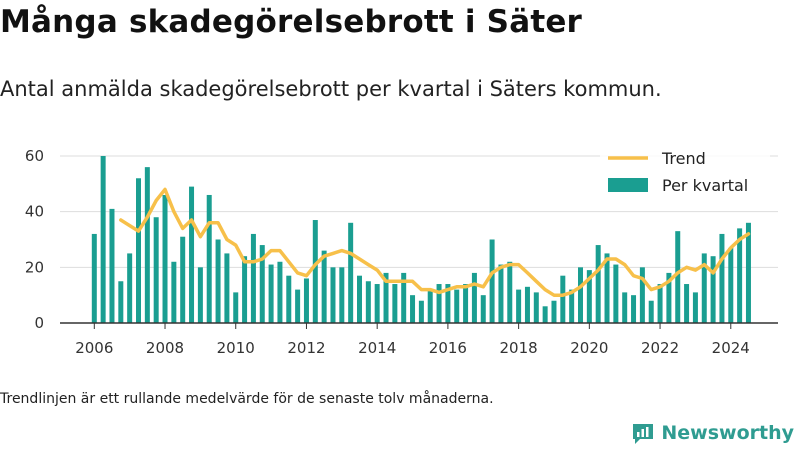  I want to click on x-tick-label: 2018, so click(519, 348).